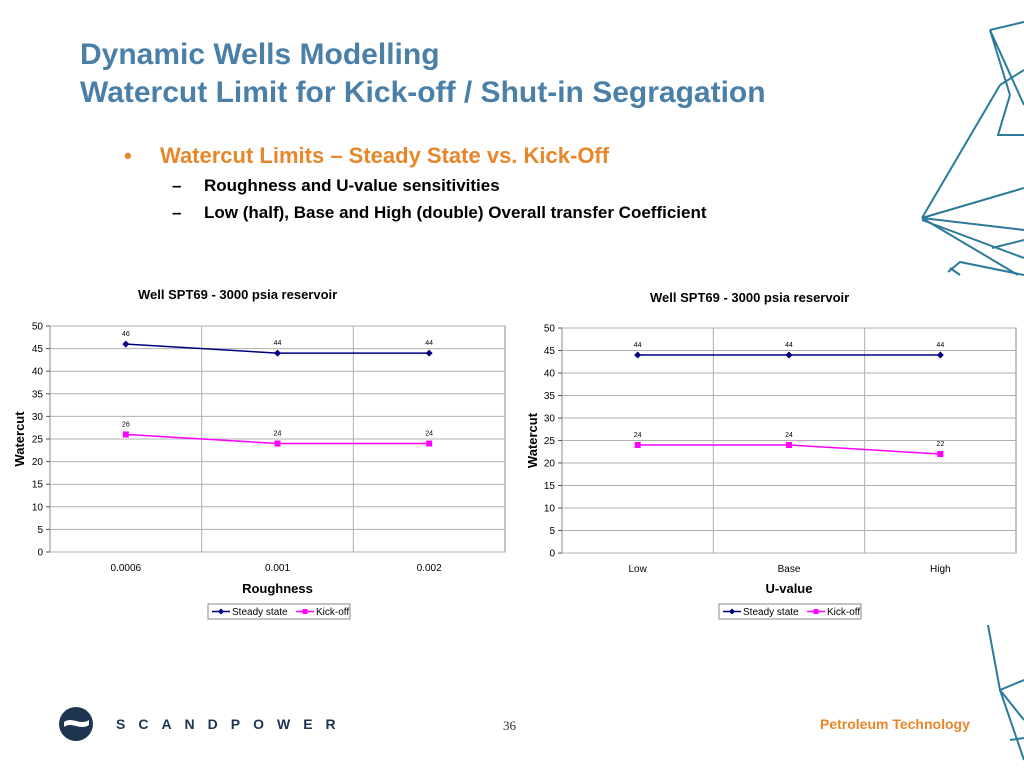 This screenshot has height=768, width=1024. I want to click on sub-bullet-1: – Roughness and U-value sensitivities, so click(336, 186).